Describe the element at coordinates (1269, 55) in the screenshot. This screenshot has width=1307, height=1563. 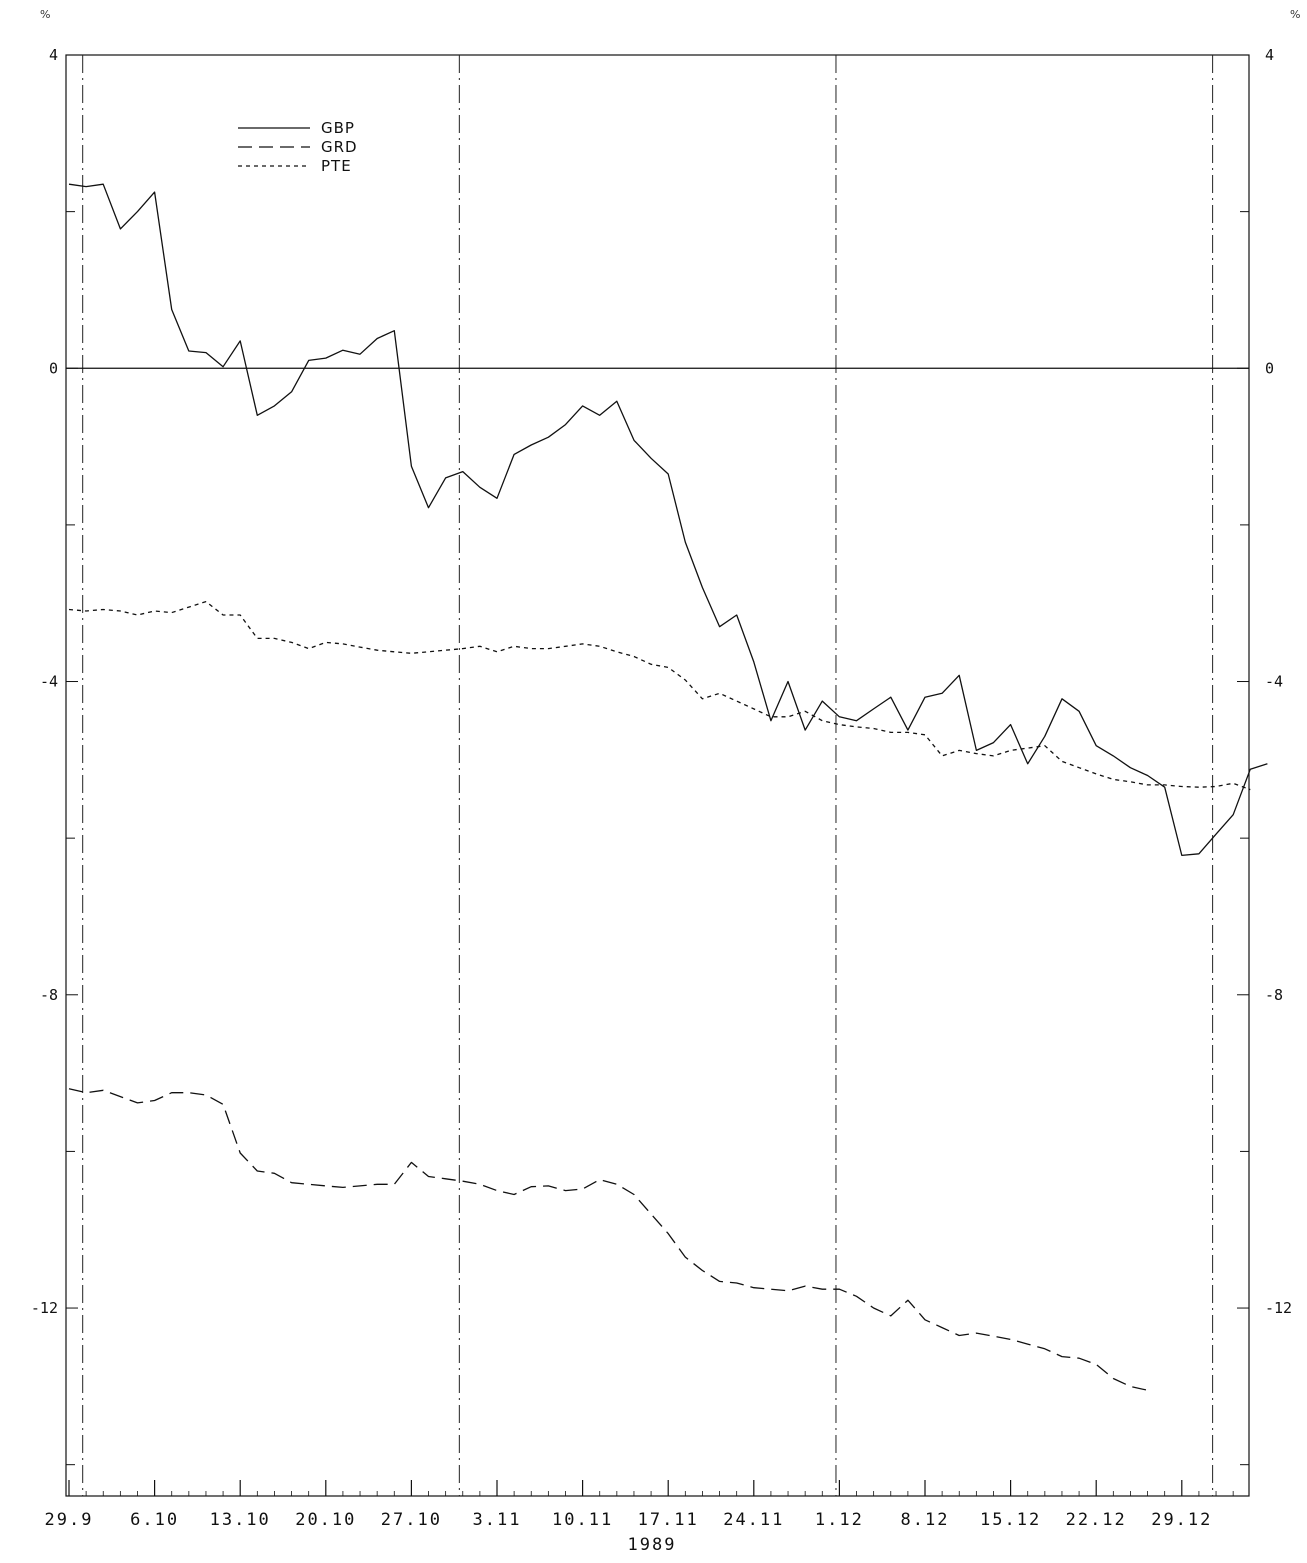
I see `y-tick-label-right: 4` at that location.